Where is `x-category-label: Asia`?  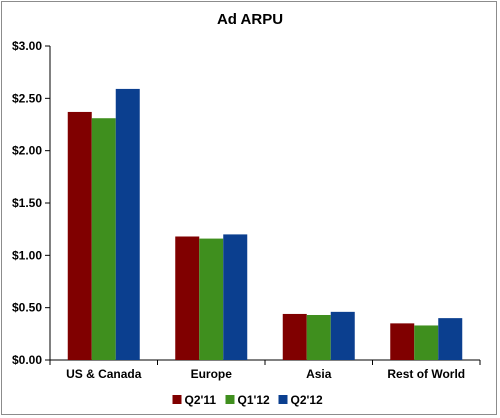 x-category-label: Asia is located at coordinates (319, 374).